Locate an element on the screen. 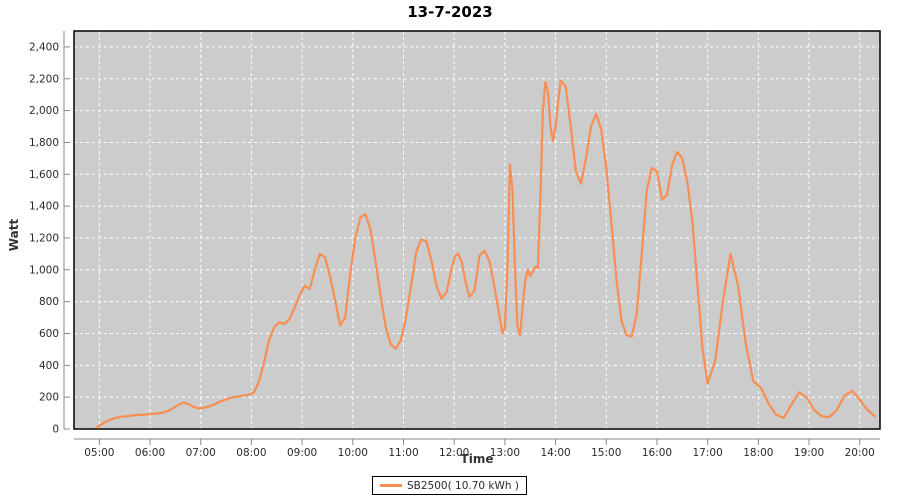 Image resolution: width=900 pixels, height=500 pixels. y-tick-label: 1,400 is located at coordinates (44, 207).